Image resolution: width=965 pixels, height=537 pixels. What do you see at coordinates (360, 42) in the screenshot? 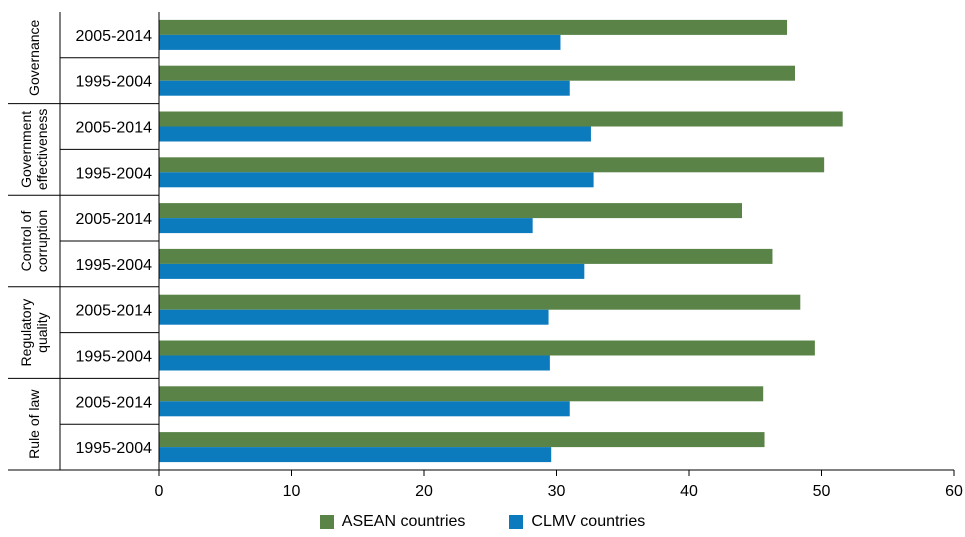
I see `bar-clmv-g0-2005-2014` at bounding box center [360, 42].